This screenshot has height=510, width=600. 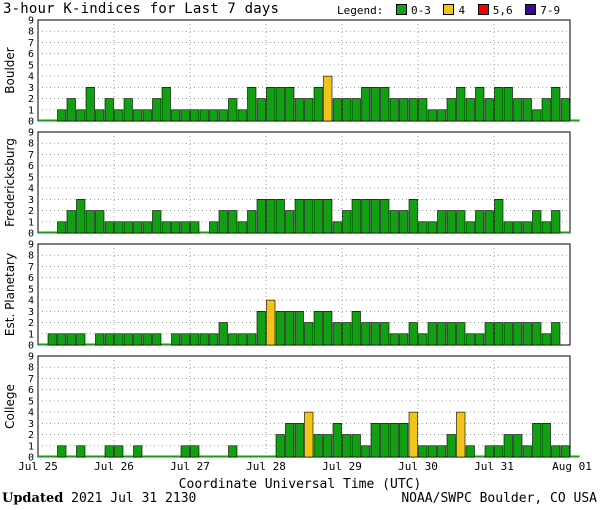 I want to click on updated-value: 2021 Jul 31 2130, so click(x=134, y=498).